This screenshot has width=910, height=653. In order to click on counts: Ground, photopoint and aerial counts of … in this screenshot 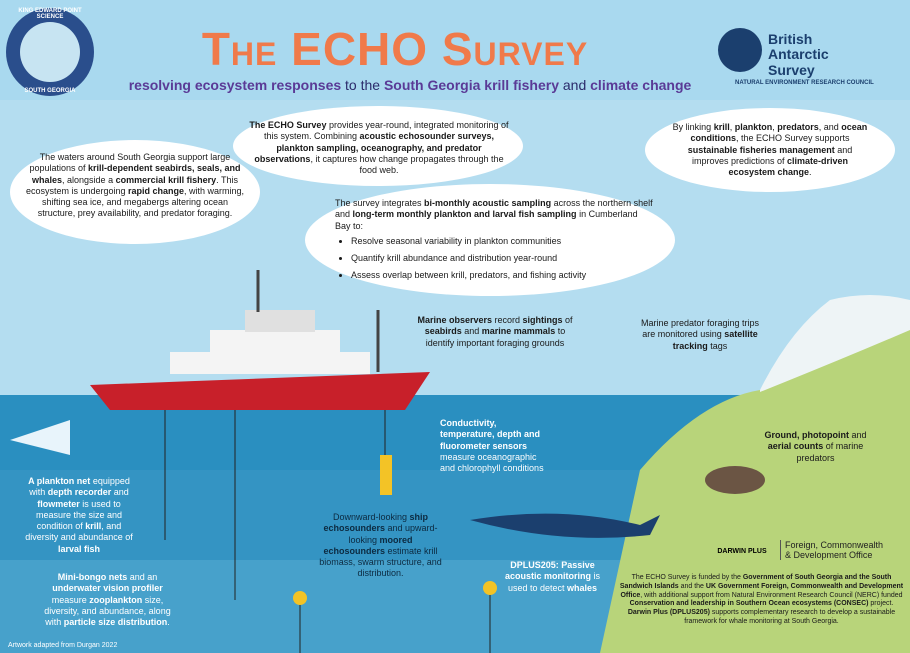, I will do `click(815, 447)`.